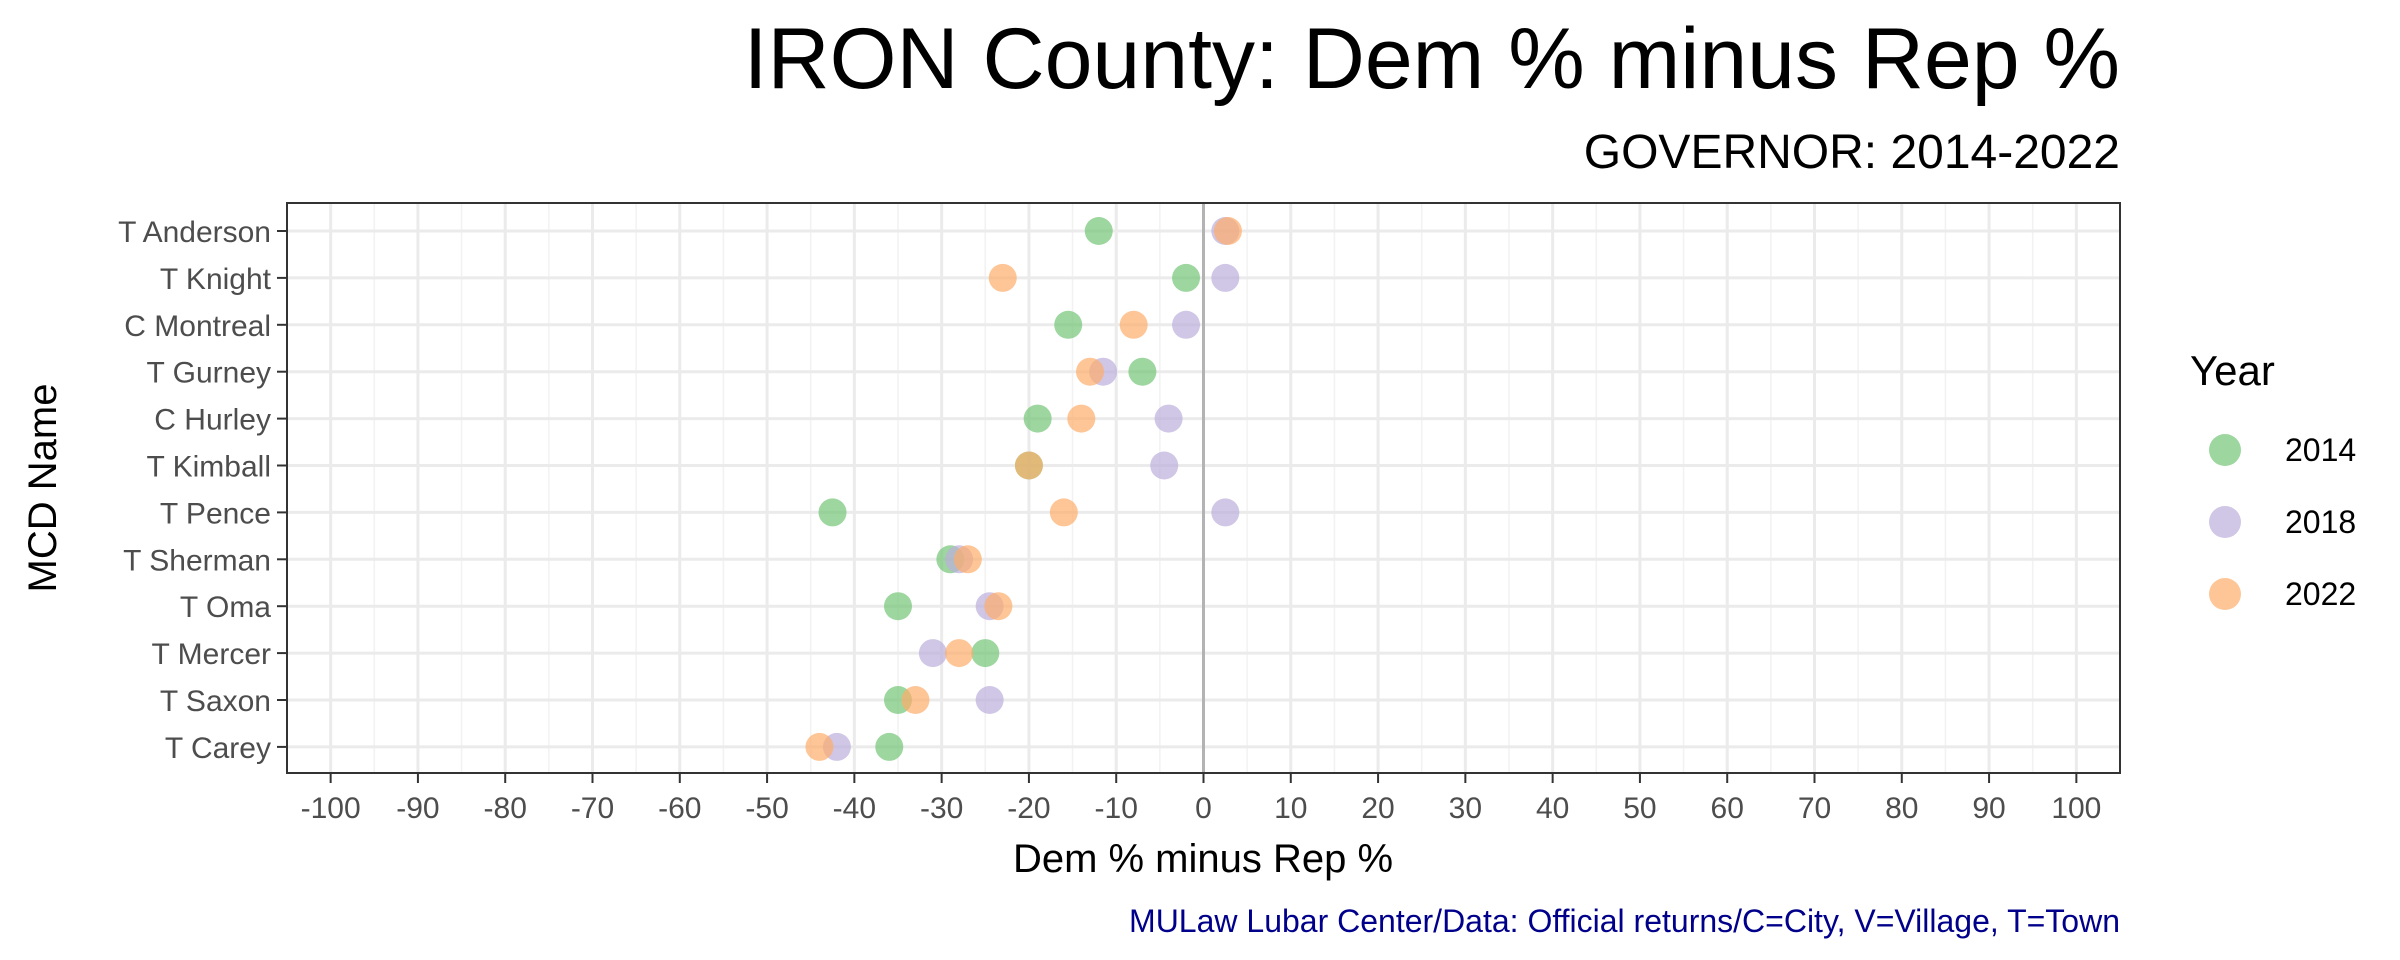 The width and height of the screenshot is (2400, 960). I want to click on x-tick-label: 70, so click(1814, 808).